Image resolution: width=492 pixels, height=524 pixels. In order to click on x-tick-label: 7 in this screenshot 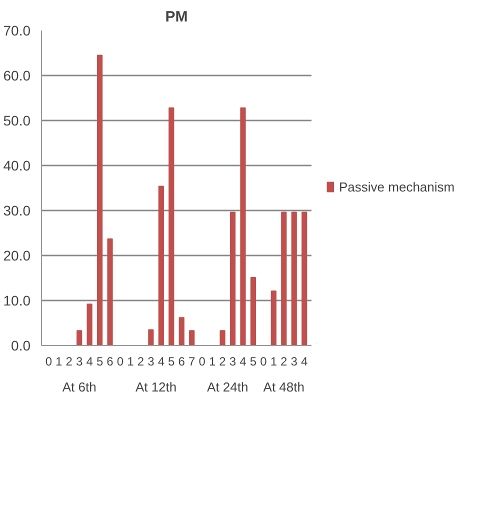, I will do `click(192, 361)`.